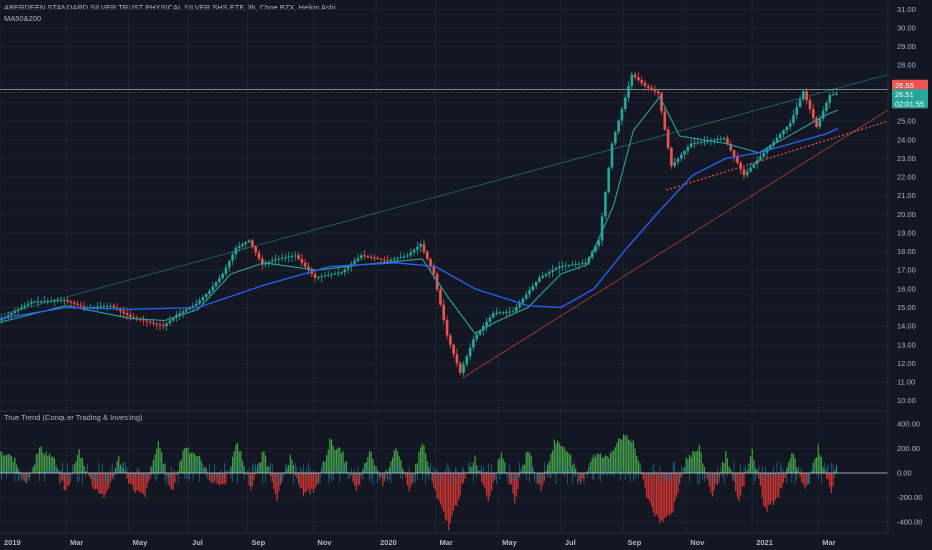  Describe the element at coordinates (258, 542) in the screenshot. I see `x-tick-label: Sep` at that location.